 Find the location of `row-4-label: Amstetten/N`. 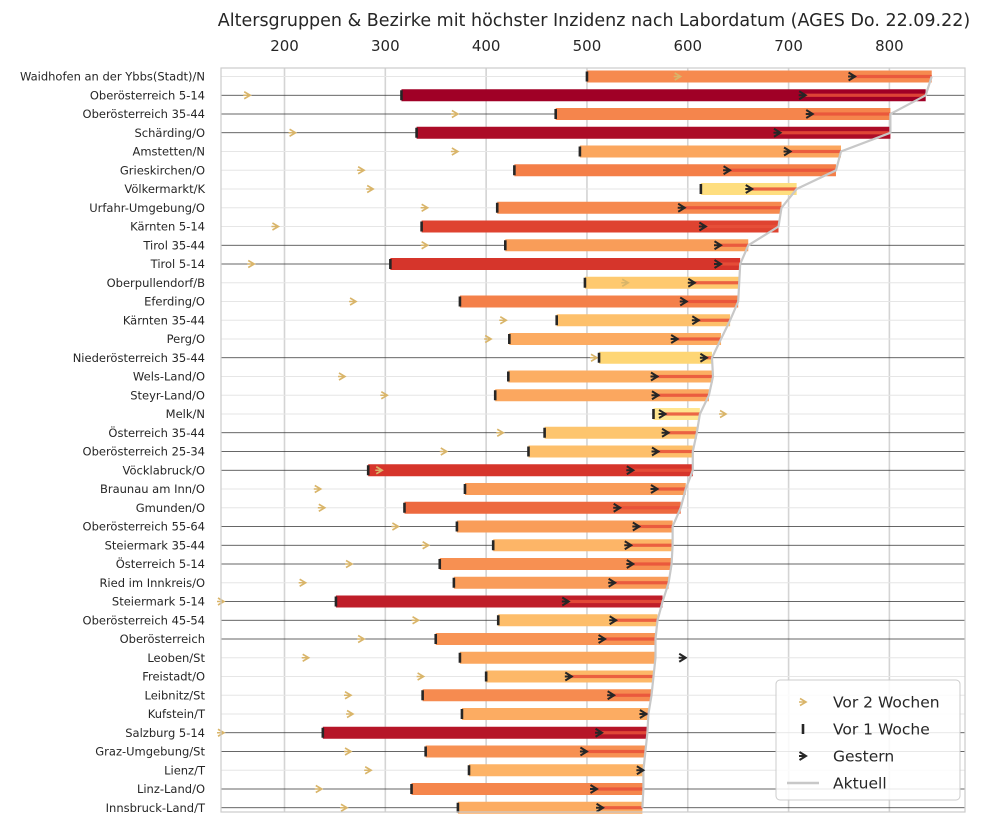

row-4-label: Amstetten/N is located at coordinates (168, 152).